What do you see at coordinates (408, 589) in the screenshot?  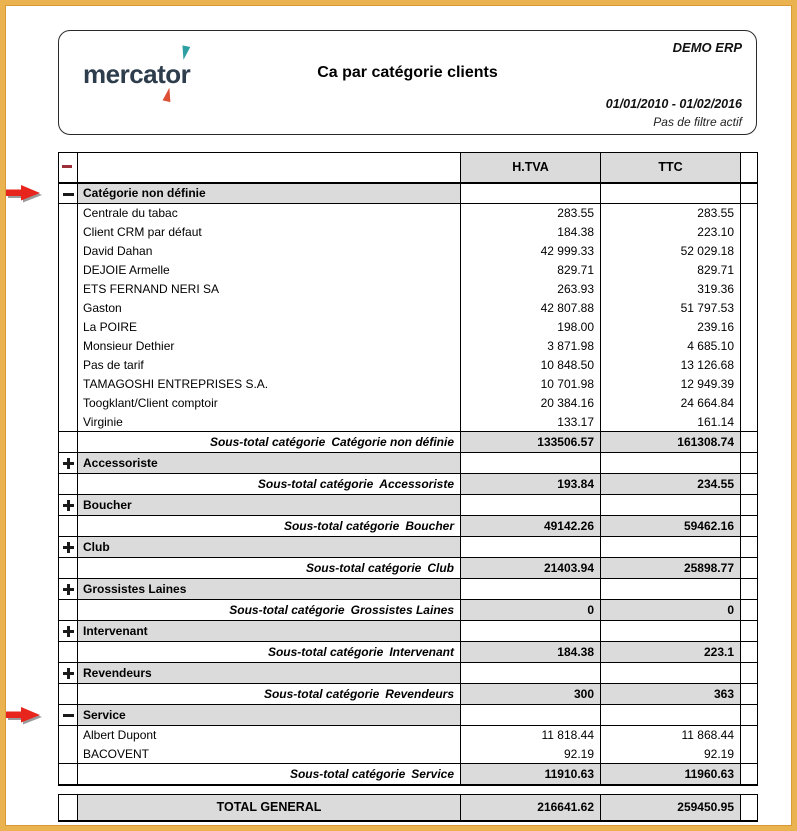 I see `category-row: Grossistes Laines` at bounding box center [408, 589].